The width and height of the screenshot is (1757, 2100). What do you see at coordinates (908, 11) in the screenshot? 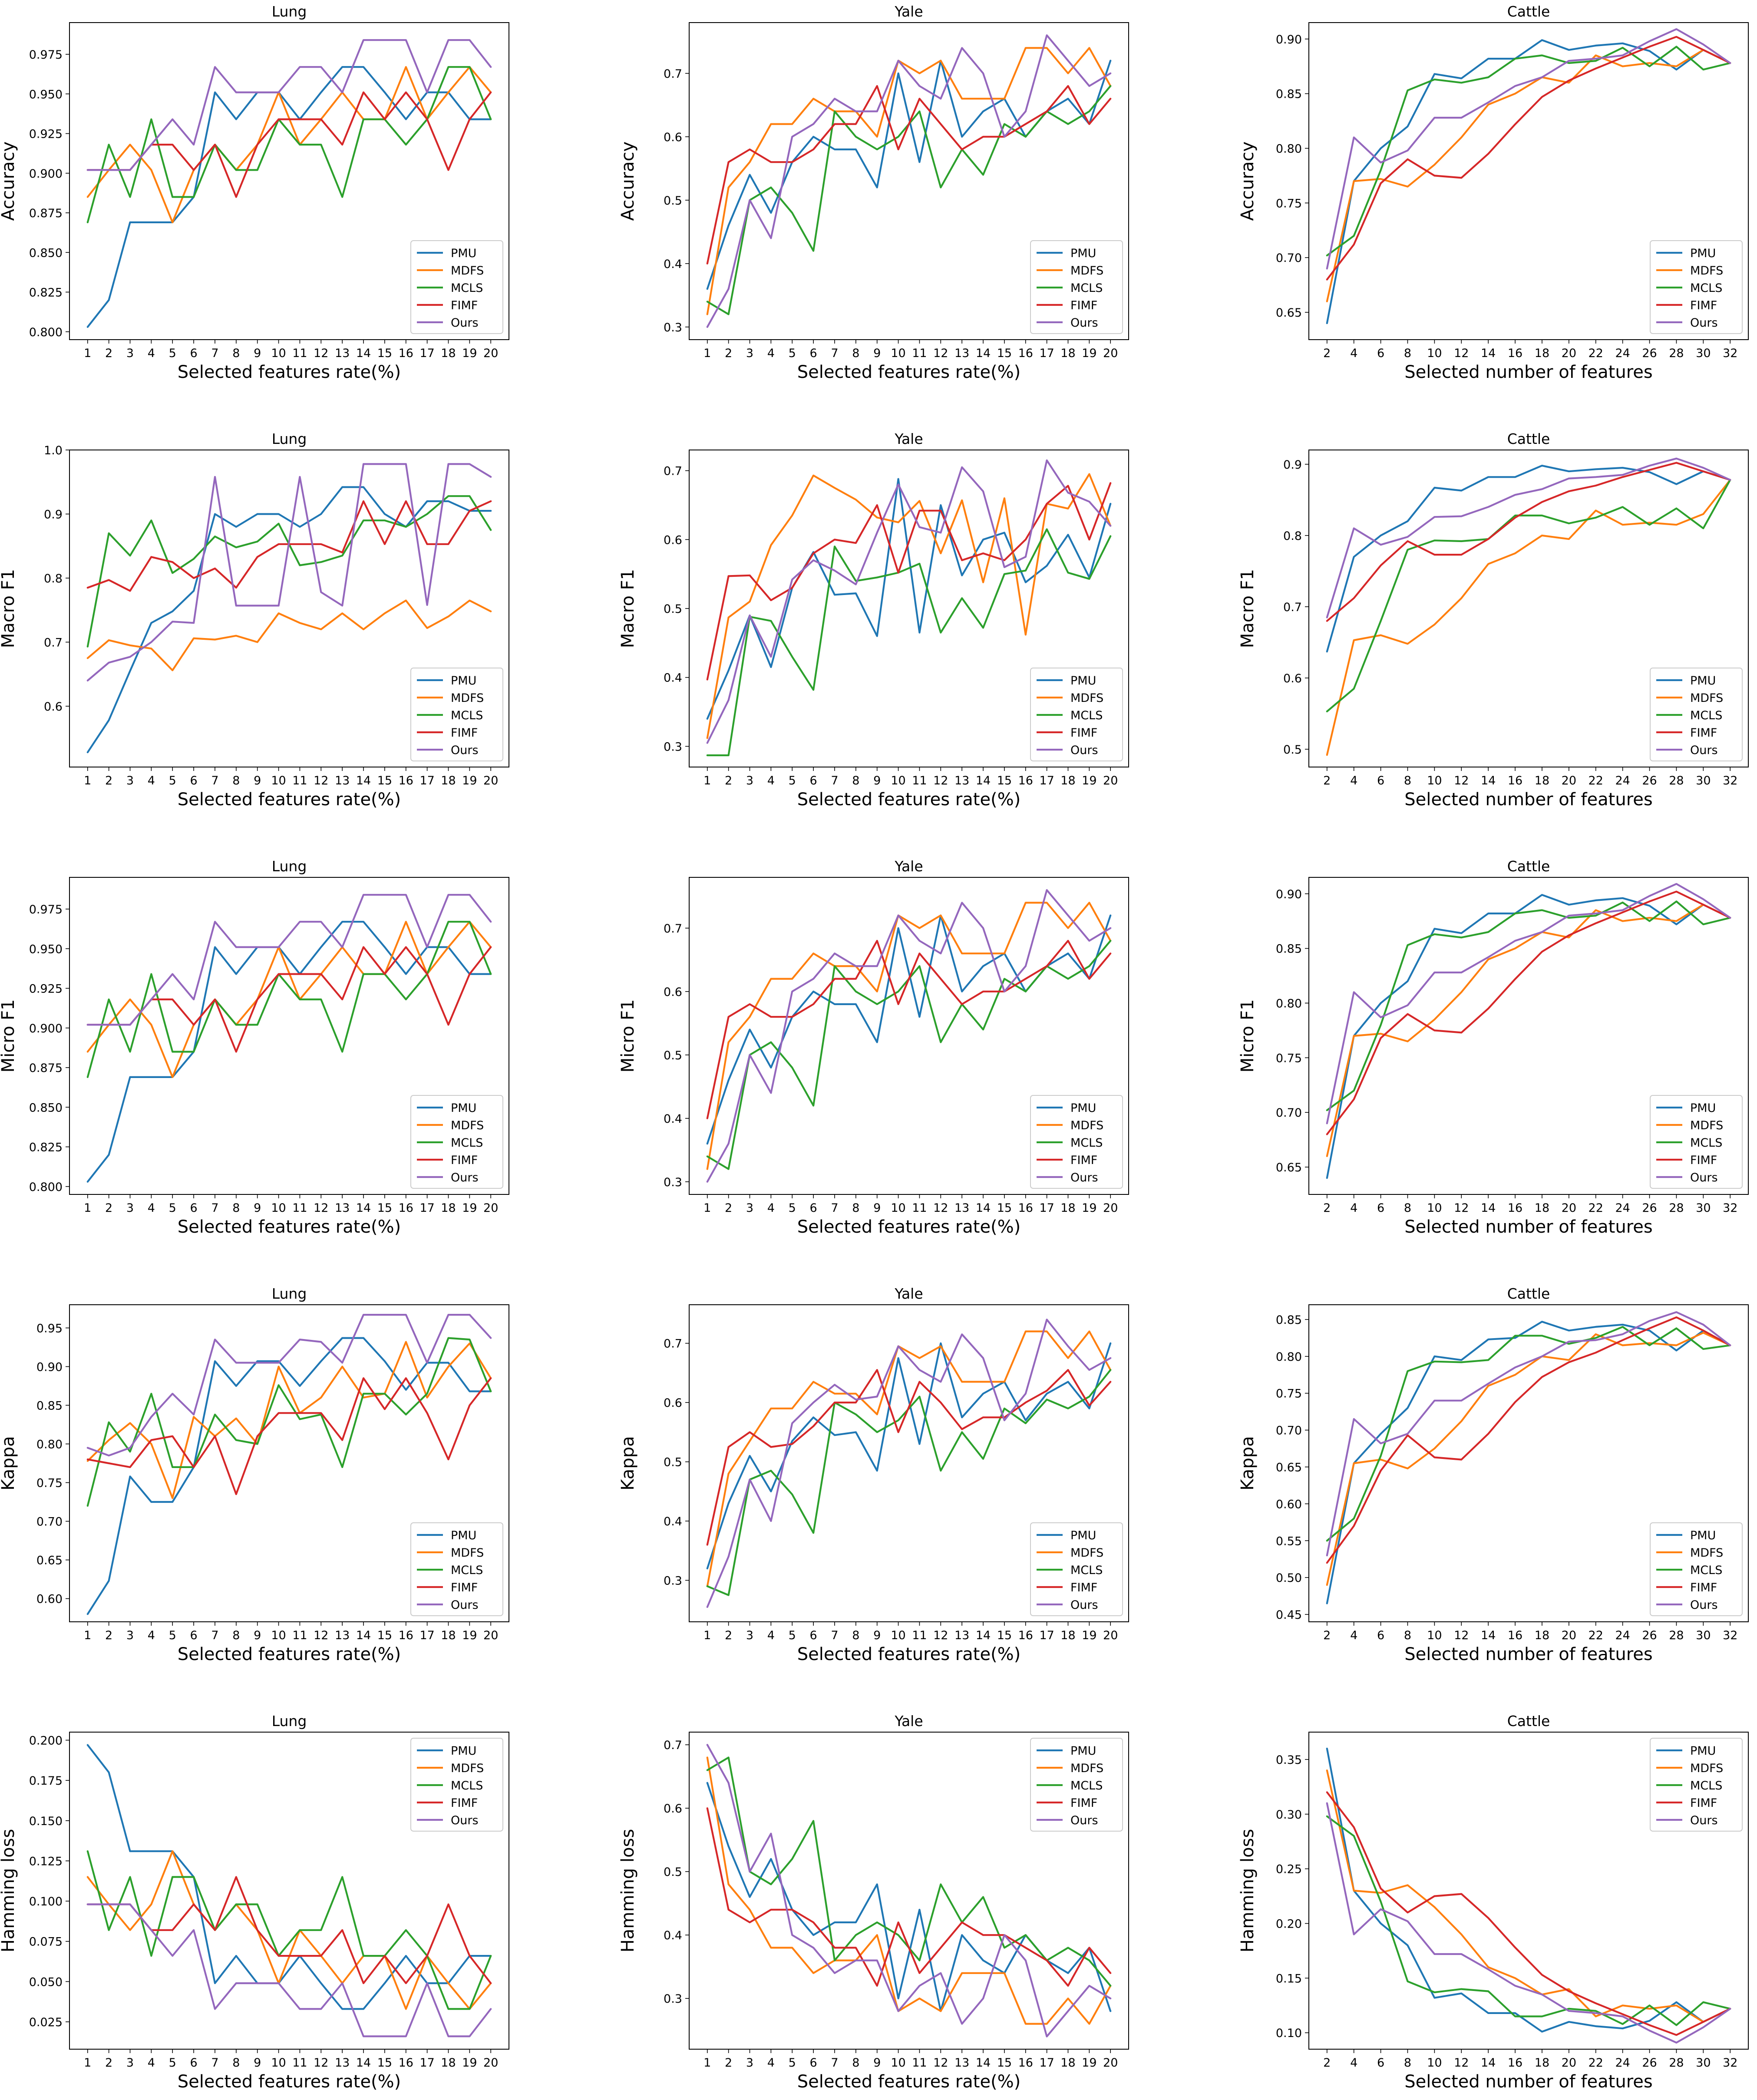
I see `chart-title: Yale` at bounding box center [908, 11].